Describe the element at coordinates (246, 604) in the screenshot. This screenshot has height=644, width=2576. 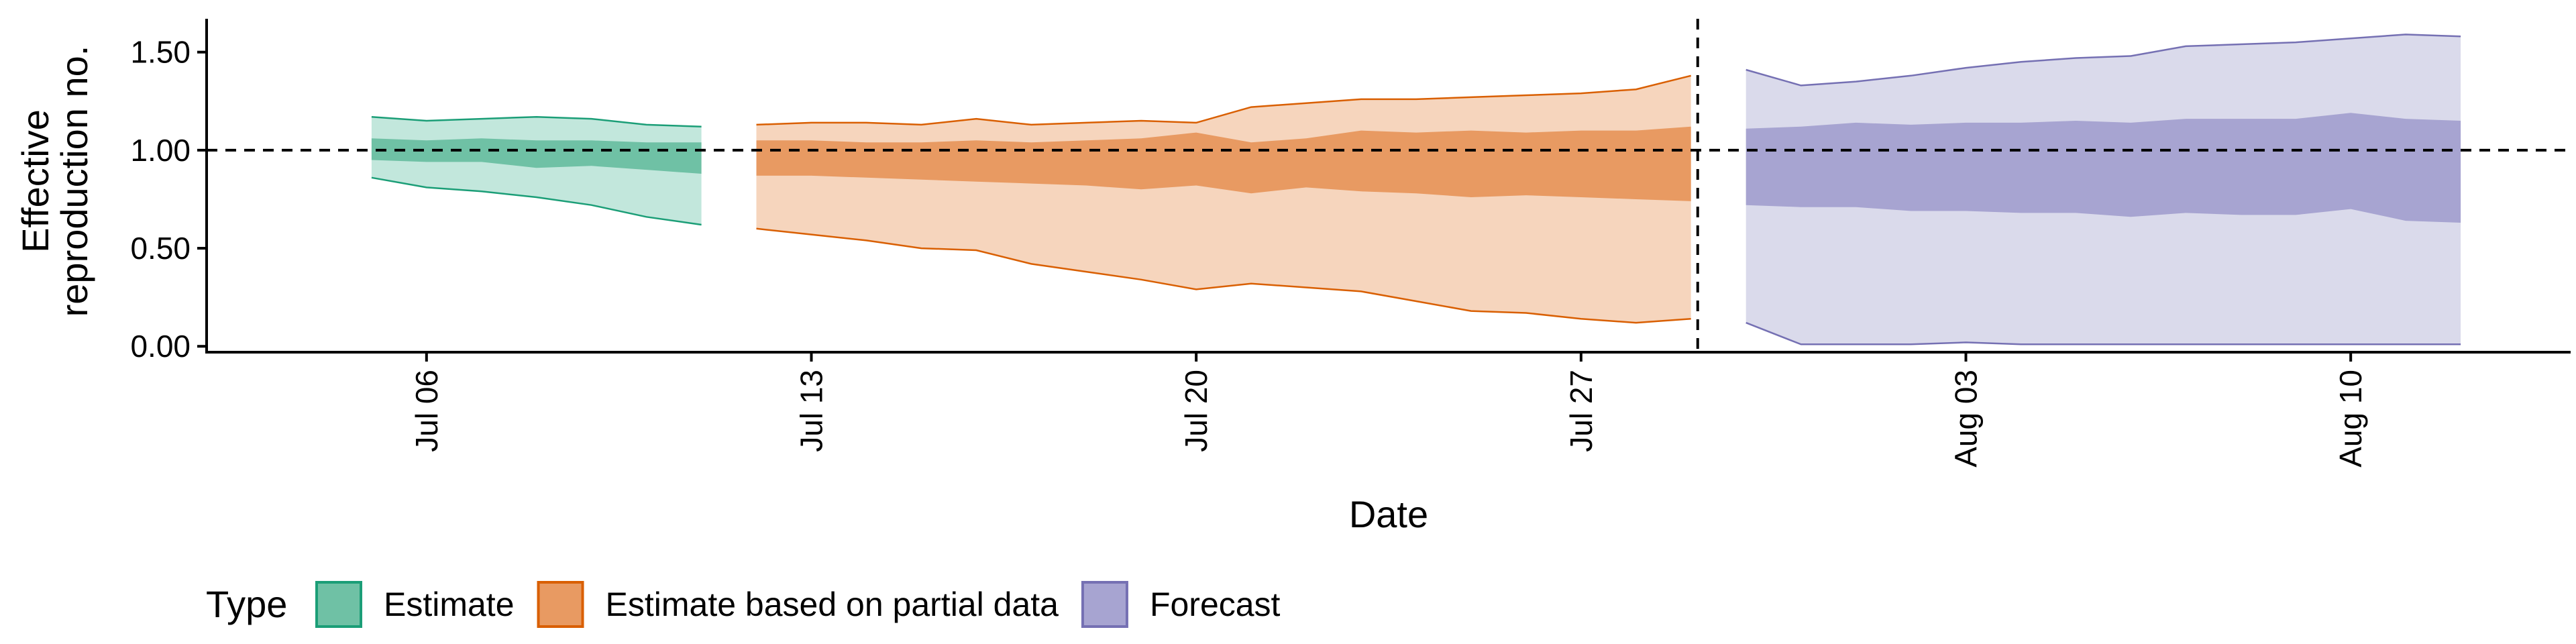
I see `legend-title: Type` at that location.